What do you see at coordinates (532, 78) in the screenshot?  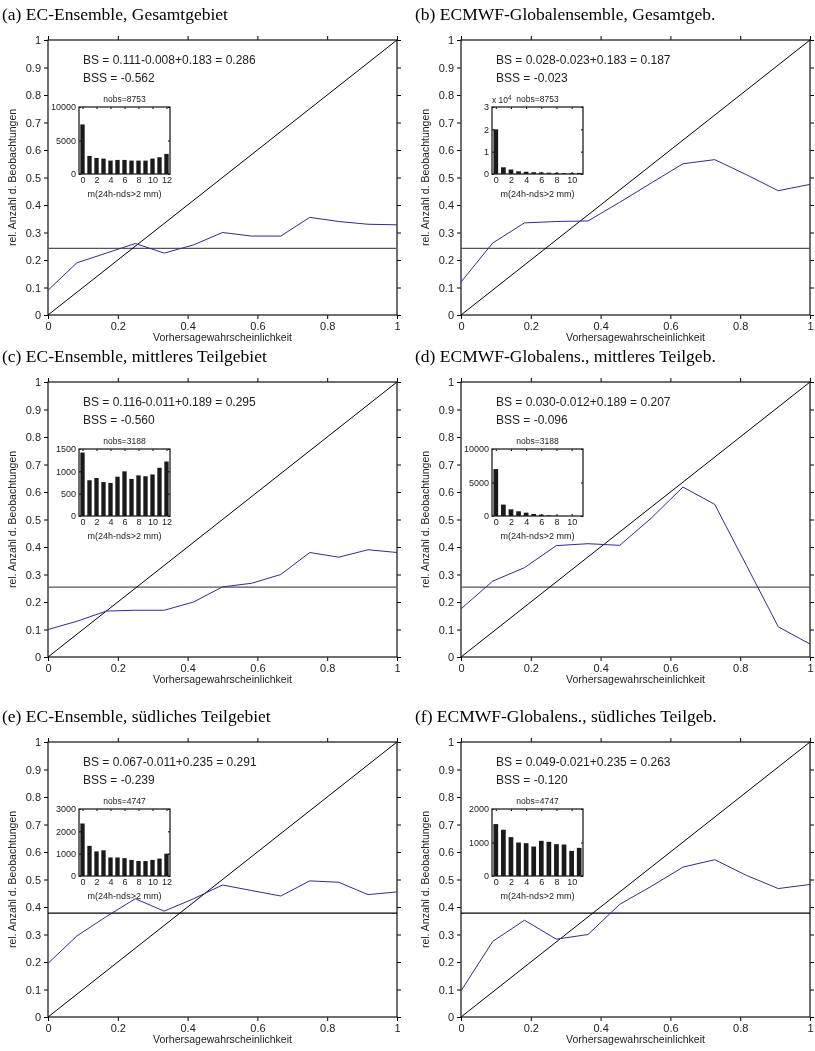 I see `annotation: BSS = -0.023` at bounding box center [532, 78].